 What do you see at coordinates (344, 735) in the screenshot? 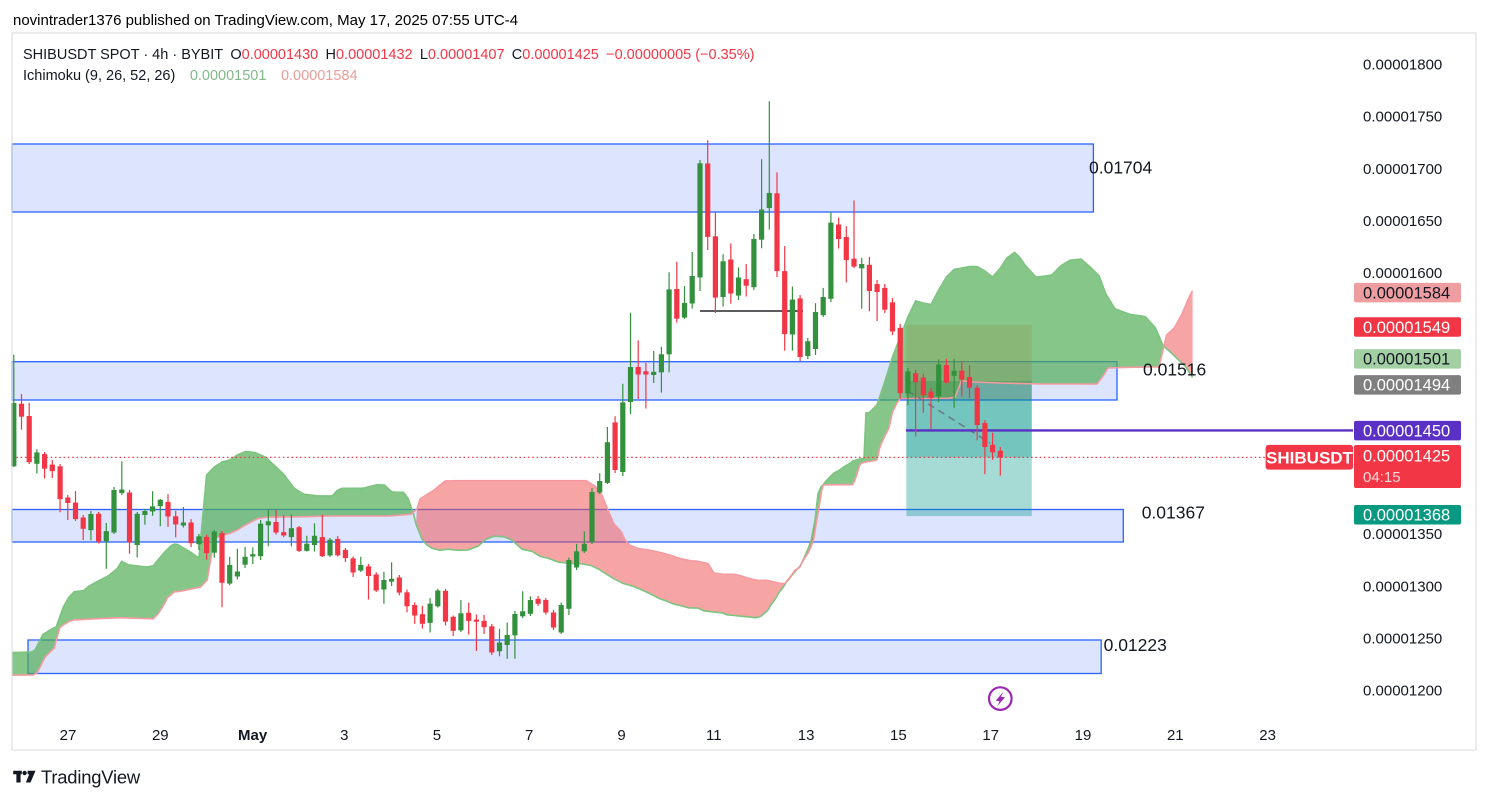
I see `svg-text: 3` at bounding box center [344, 735].